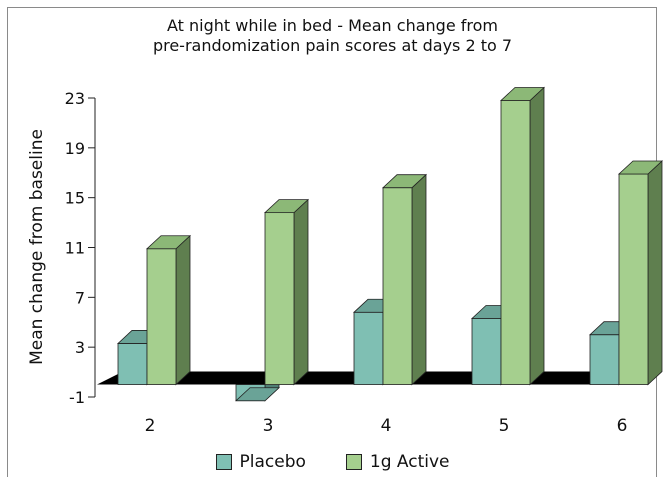 The height and width of the screenshot is (478, 665). What do you see at coordinates (80, 297) in the screenshot?
I see `y-tick-label: 7` at bounding box center [80, 297].